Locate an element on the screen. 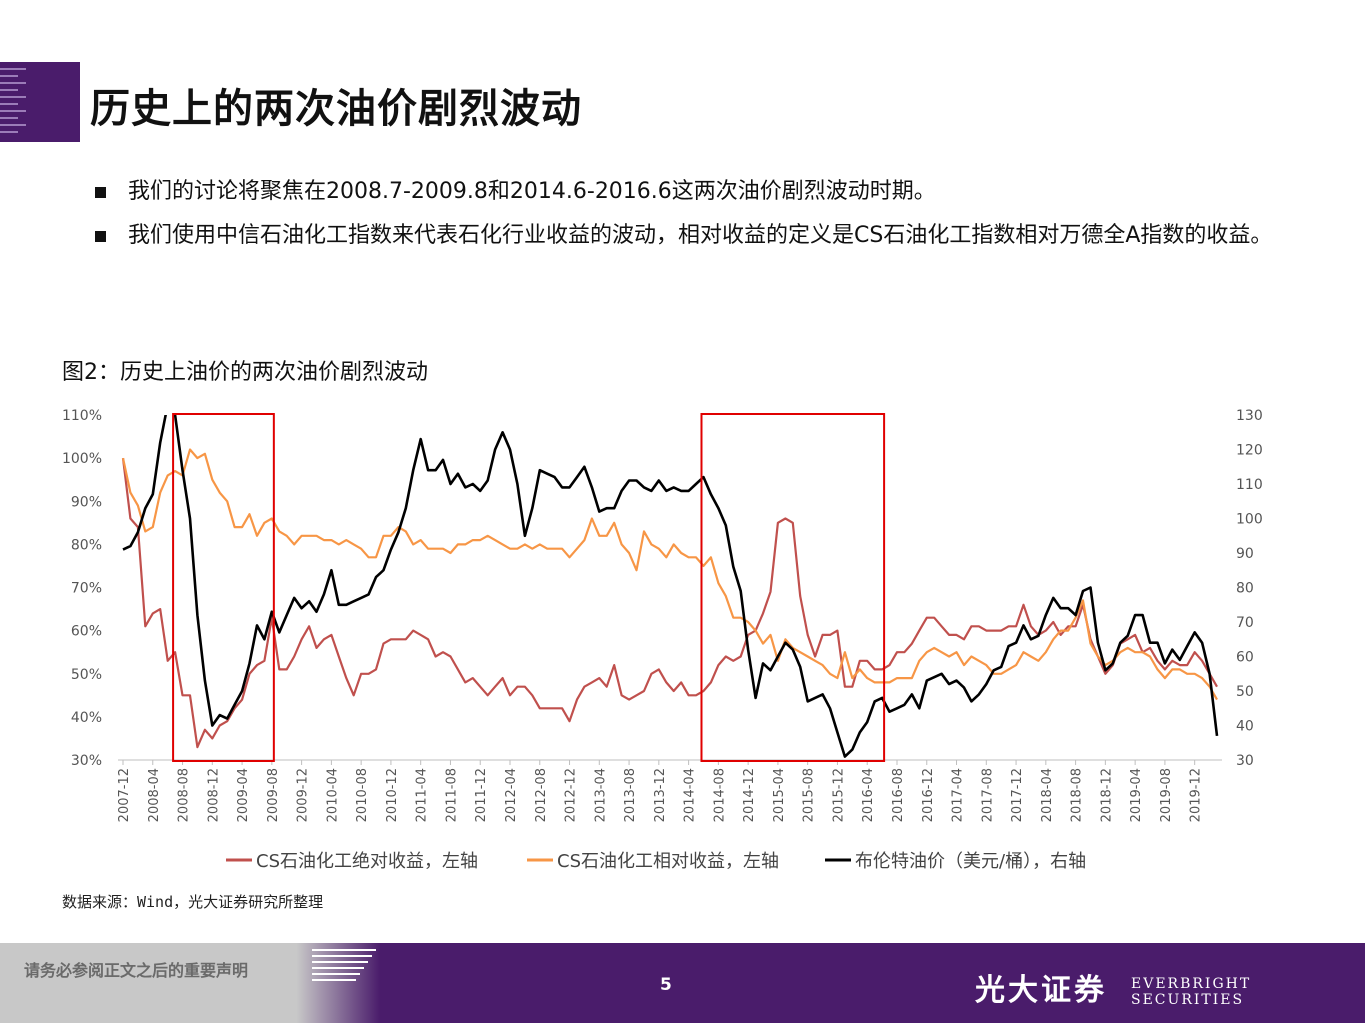 This screenshot has height=1023, width=1365. page-title: 历史上的两次油价剧烈波动 is located at coordinates (336, 109).